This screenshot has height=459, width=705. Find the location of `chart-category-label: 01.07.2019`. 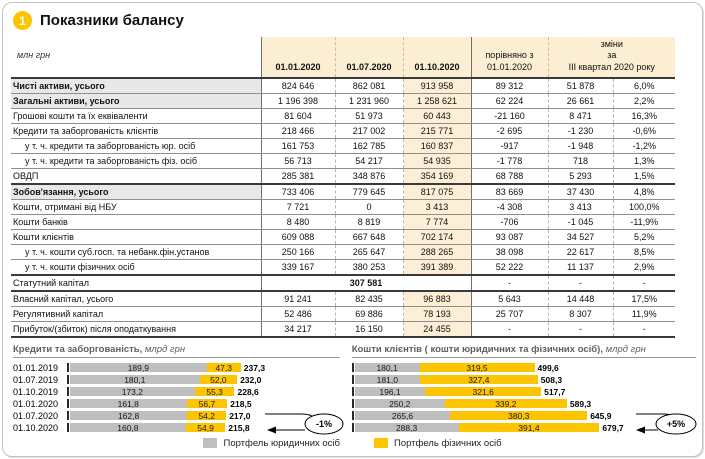

chart-category-label: 01.07.2019 is located at coordinates (36, 379).